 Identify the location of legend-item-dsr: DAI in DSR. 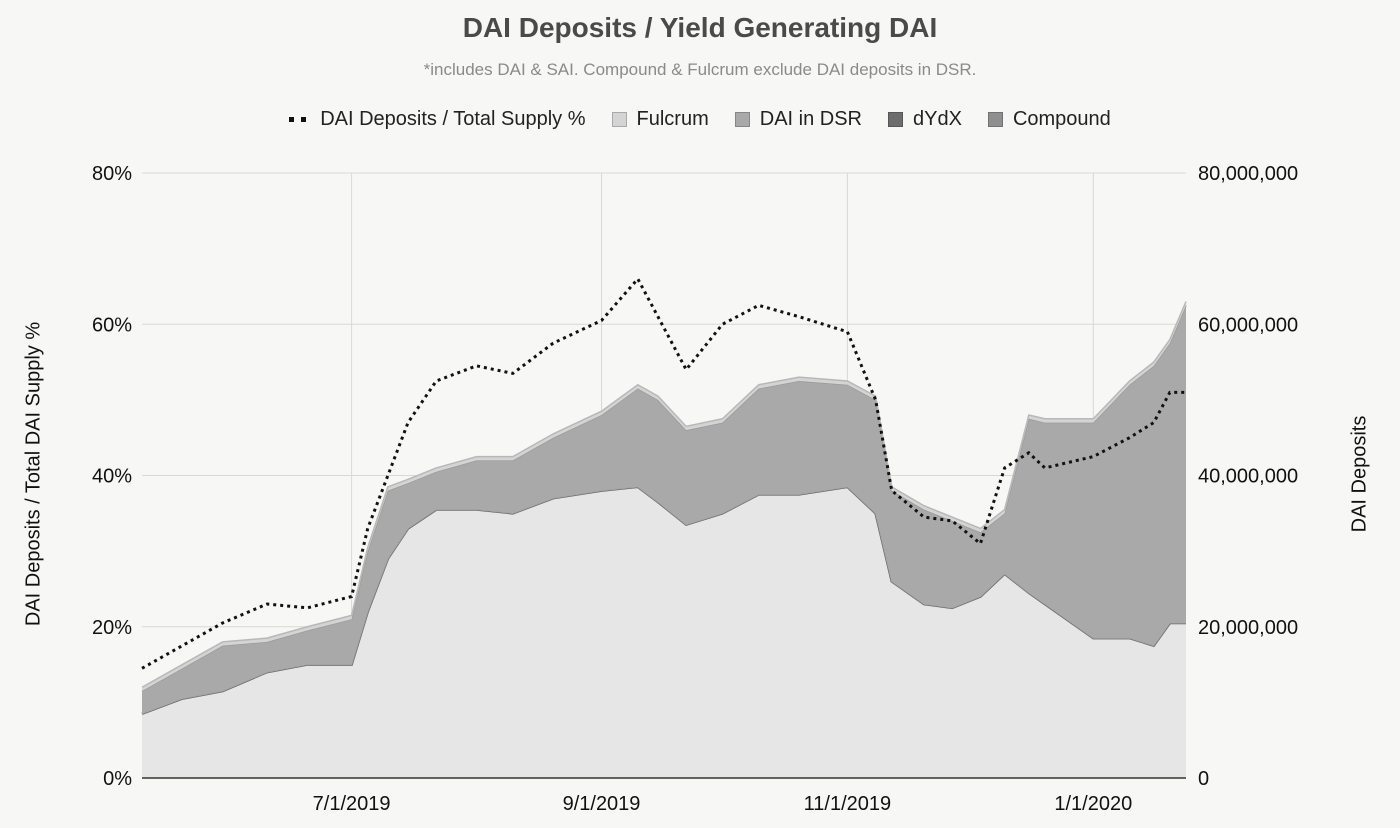
(798, 119).